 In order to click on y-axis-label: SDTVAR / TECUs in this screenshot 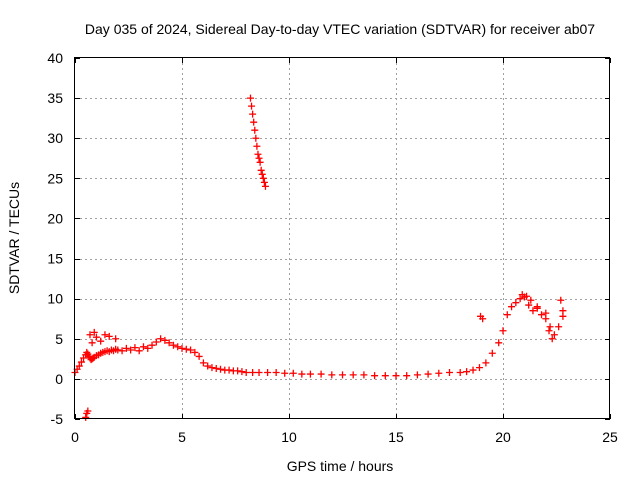, I will do `click(14, 238)`.